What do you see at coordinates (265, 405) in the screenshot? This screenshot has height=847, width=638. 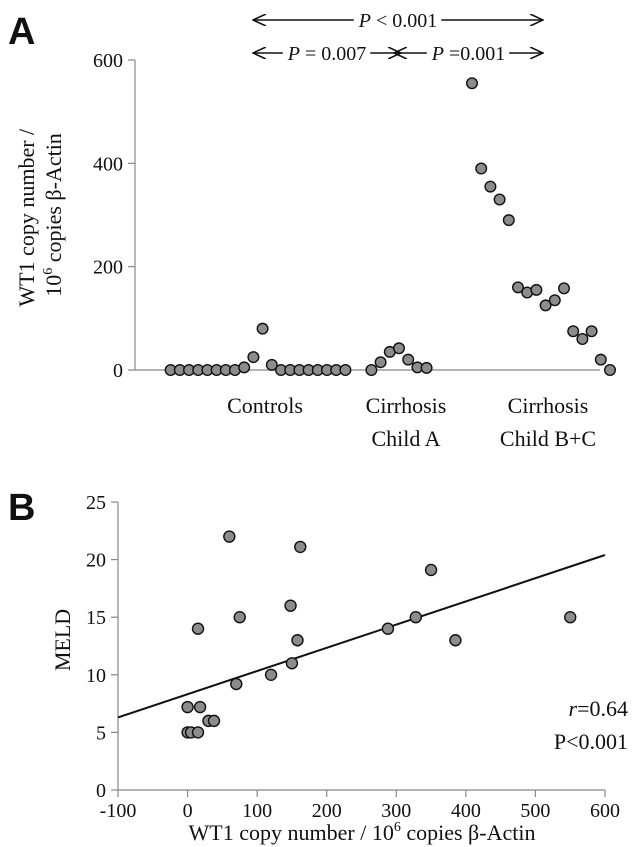 I see `panel-a-group-label: Controls` at bounding box center [265, 405].